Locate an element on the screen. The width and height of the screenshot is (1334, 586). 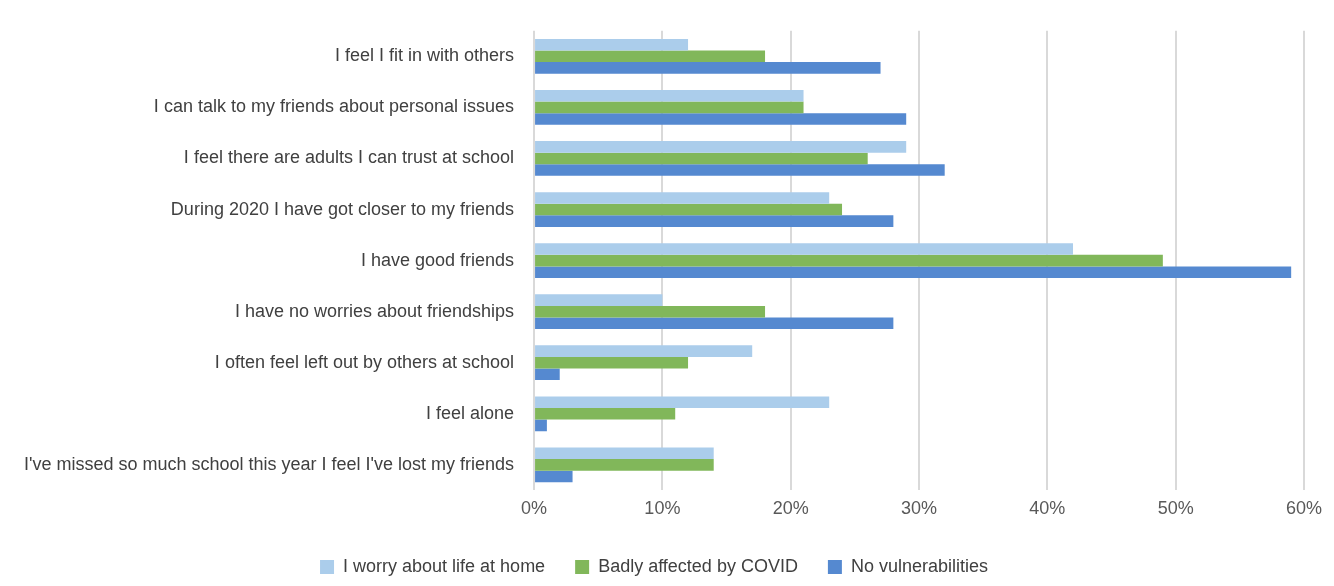
x-tick-label: 10% is located at coordinates (662, 508).